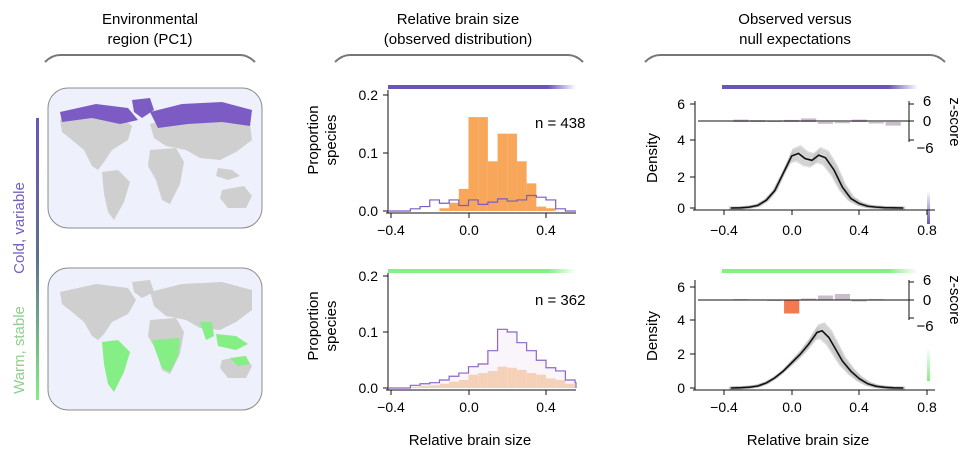 The image size is (962, 455). Describe the element at coordinates (792, 407) in the screenshot. I see `dens-warm-xtick-1: 0.0` at that location.